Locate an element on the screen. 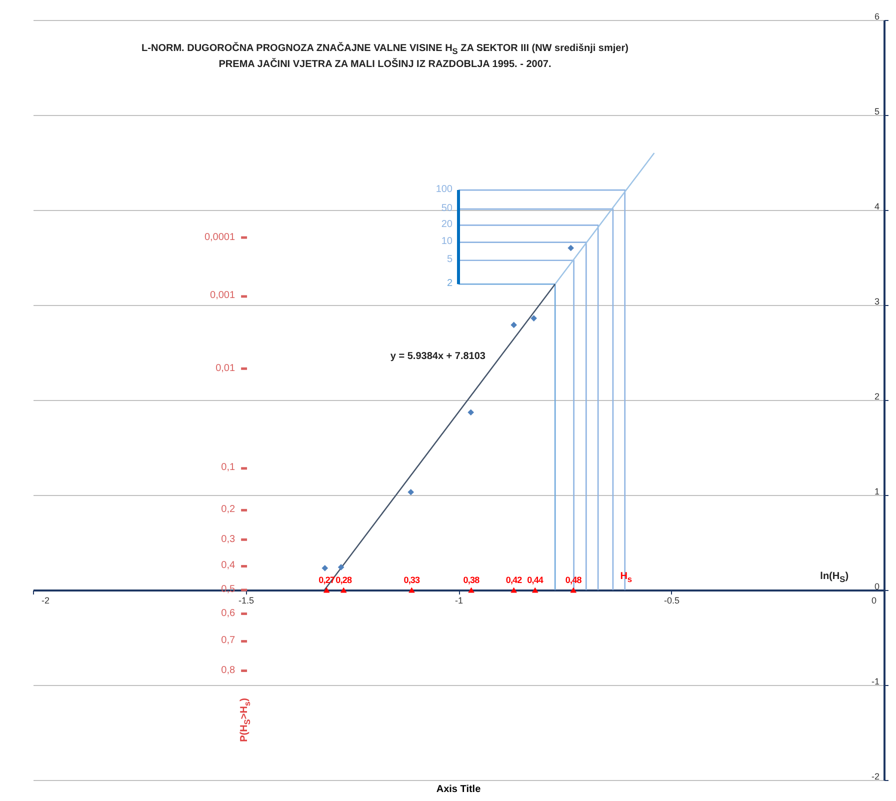  y-tick-label: 0 is located at coordinates (877, 587).